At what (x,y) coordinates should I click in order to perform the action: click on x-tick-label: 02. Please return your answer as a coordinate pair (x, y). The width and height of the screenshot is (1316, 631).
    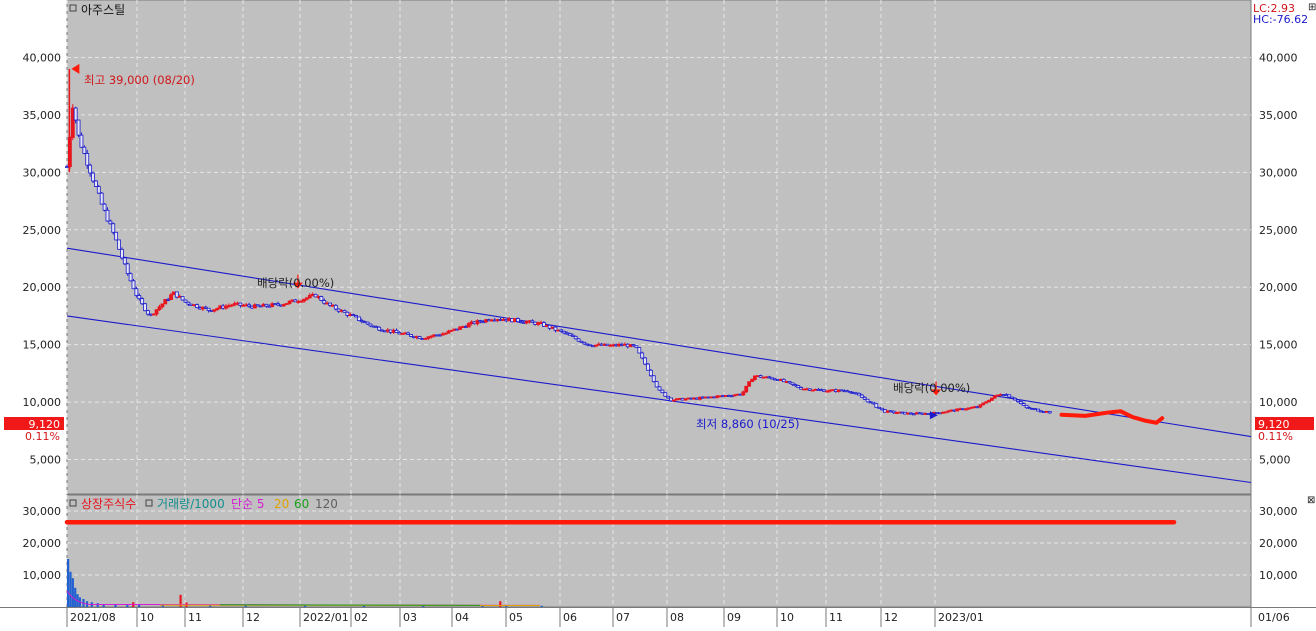
    Looking at the image, I should click on (361, 617).